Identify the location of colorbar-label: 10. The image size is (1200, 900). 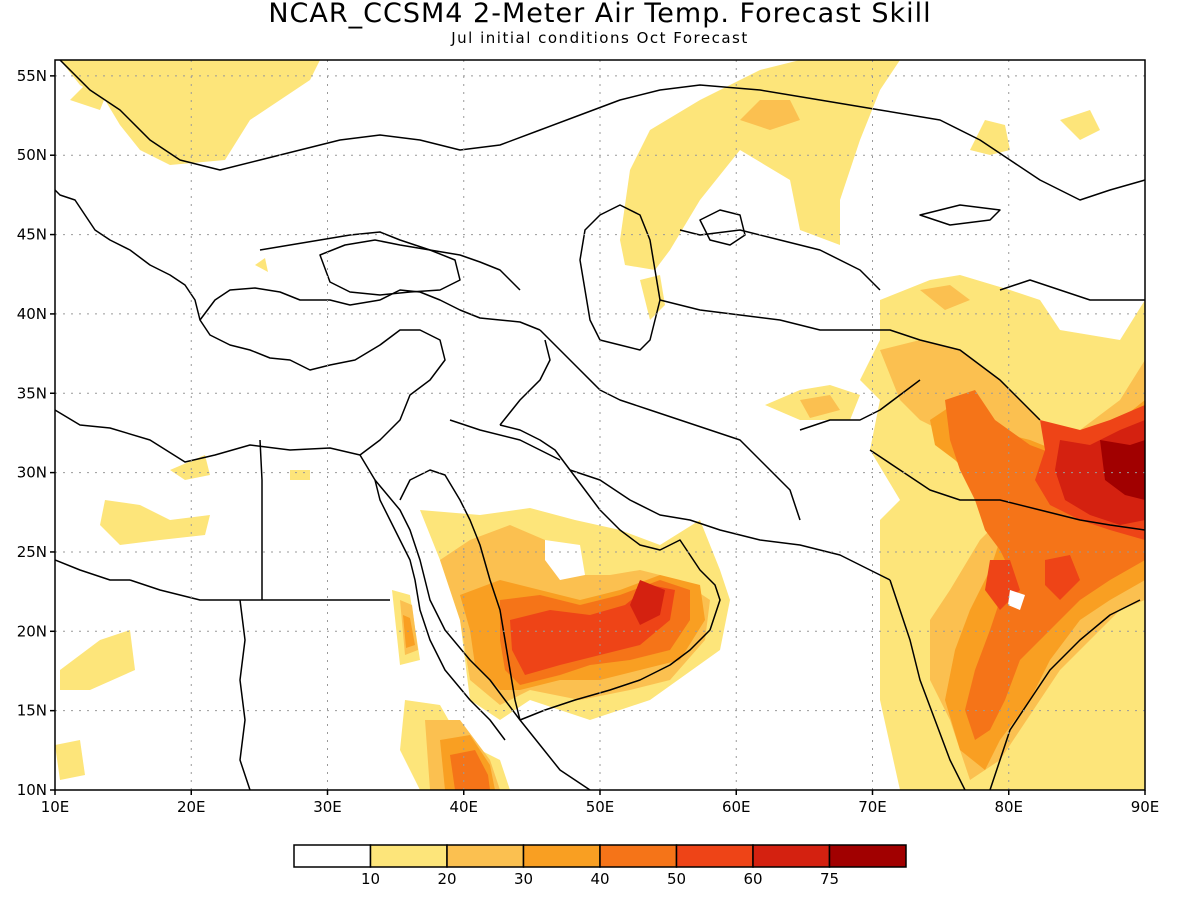
(370, 879).